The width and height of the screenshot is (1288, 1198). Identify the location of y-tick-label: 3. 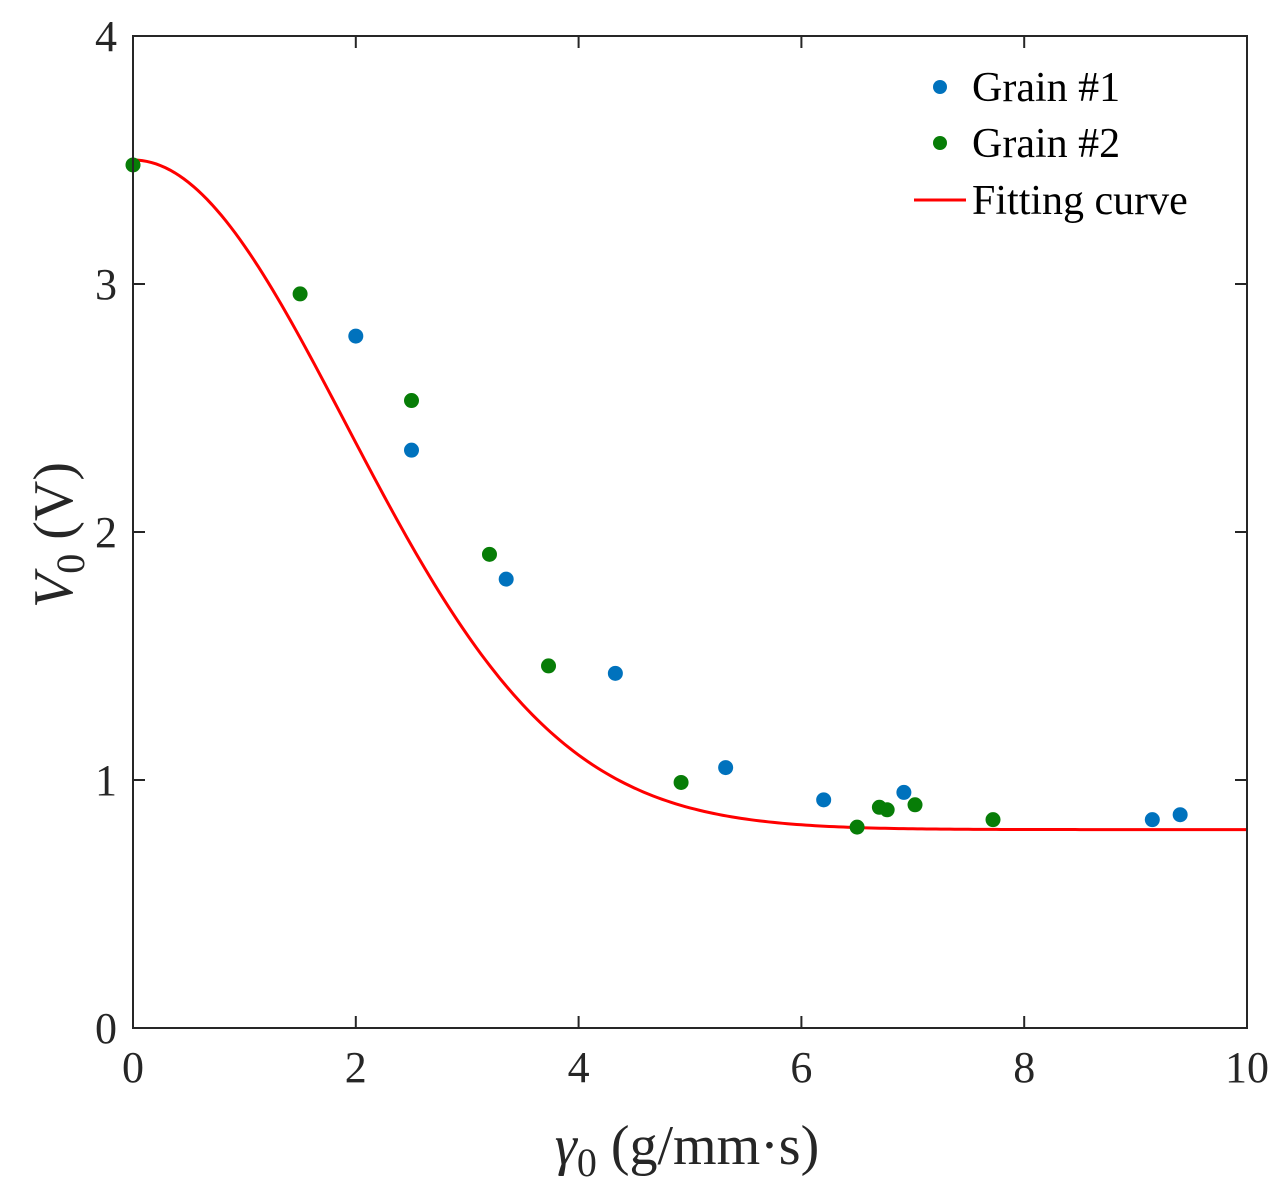
(106, 284).